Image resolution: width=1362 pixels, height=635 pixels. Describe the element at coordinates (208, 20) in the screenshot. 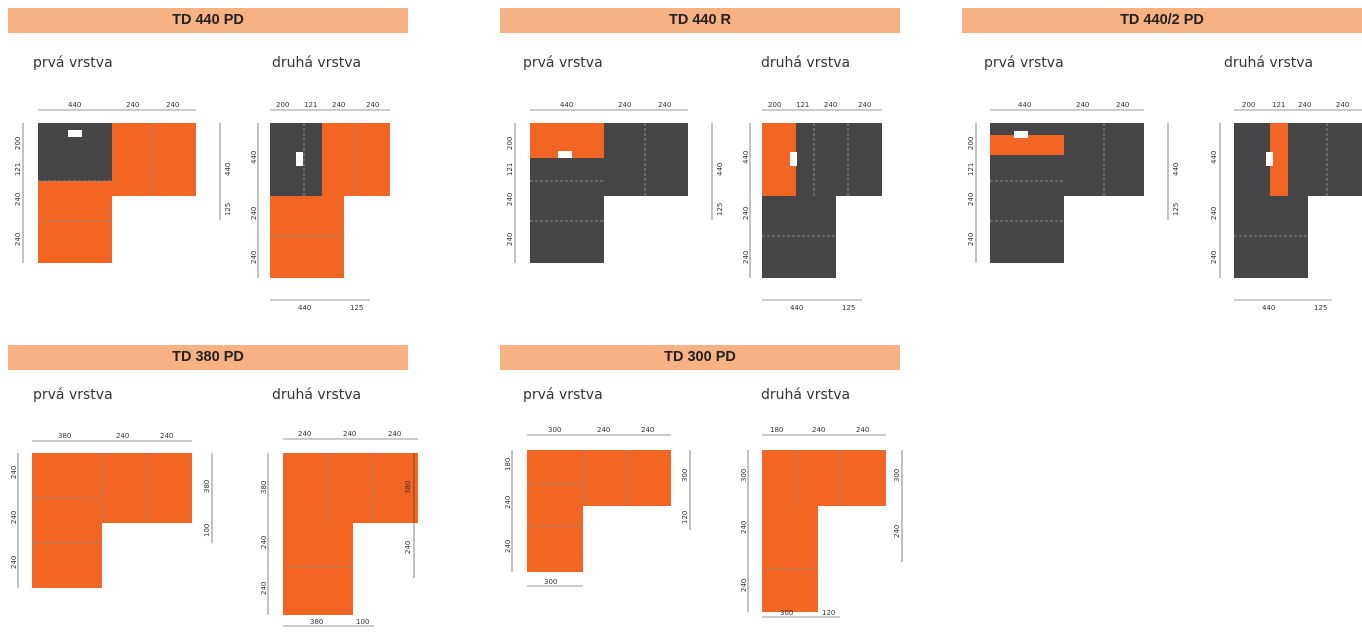

I see `section-title: TD 440 PD` at that location.